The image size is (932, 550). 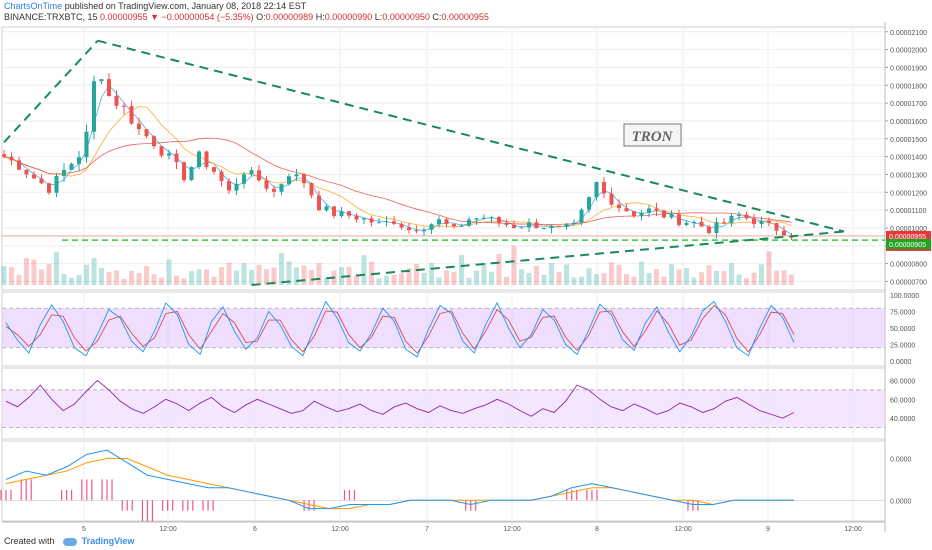 What do you see at coordinates (261, 17) in the screenshot?
I see `open-label: O:` at bounding box center [261, 17].